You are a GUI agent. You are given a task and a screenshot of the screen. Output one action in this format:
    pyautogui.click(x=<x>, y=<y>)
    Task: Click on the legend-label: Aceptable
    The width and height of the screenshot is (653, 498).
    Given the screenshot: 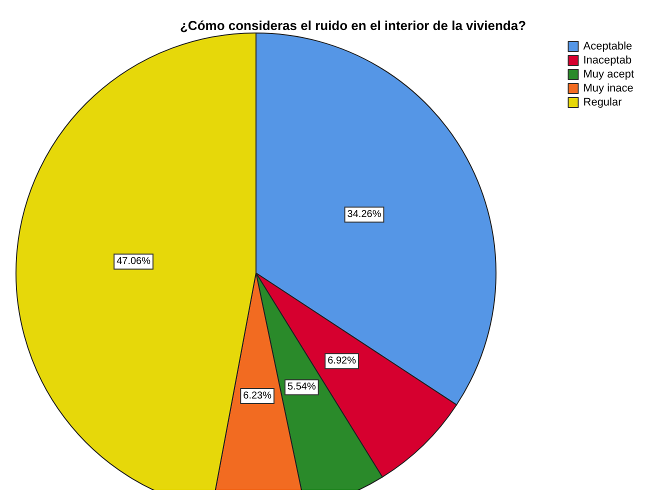 What is the action you would take?
    pyautogui.click(x=607, y=46)
    